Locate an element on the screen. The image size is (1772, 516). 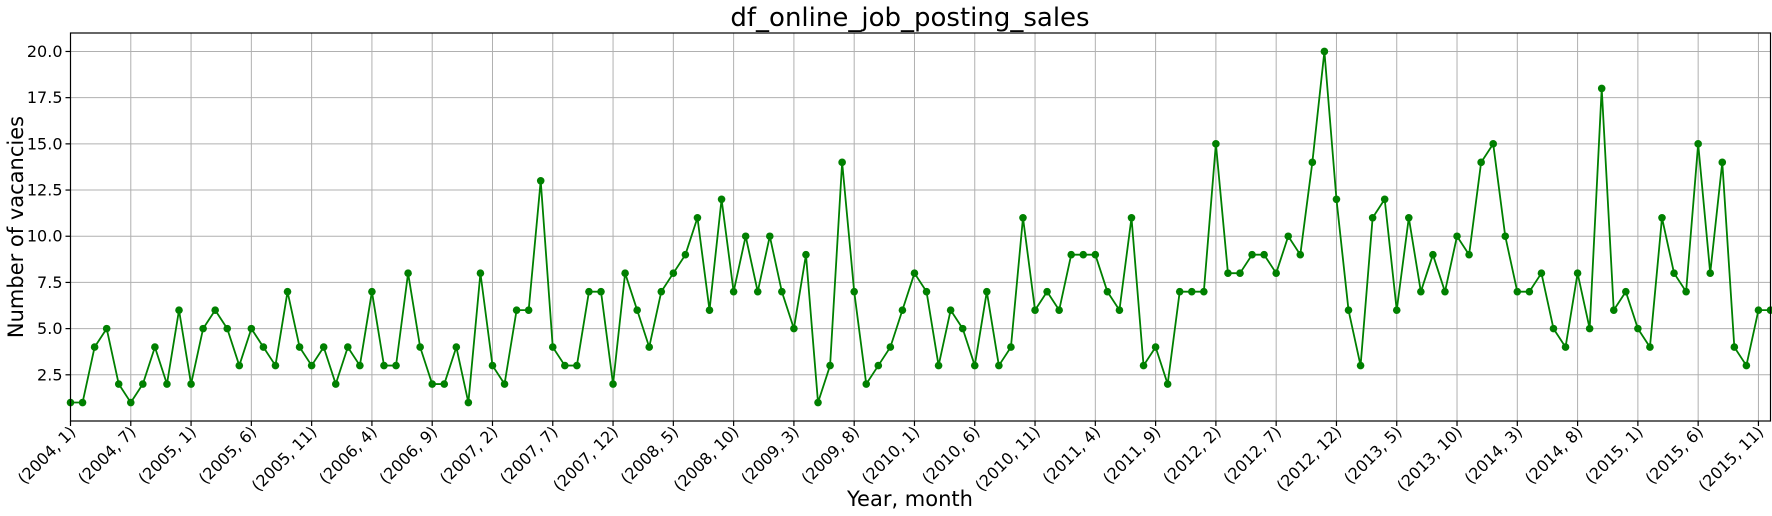
y-tick-label: 10.0 is located at coordinates (45, 236).